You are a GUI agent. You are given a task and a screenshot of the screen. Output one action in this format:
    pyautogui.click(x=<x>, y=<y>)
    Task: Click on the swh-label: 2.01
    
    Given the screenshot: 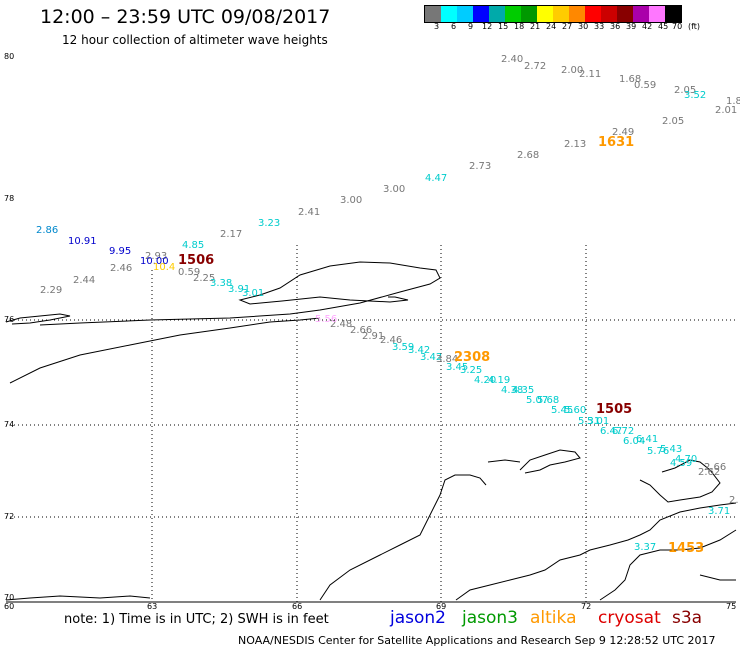 What is the action you would take?
    pyautogui.click(x=726, y=110)
    